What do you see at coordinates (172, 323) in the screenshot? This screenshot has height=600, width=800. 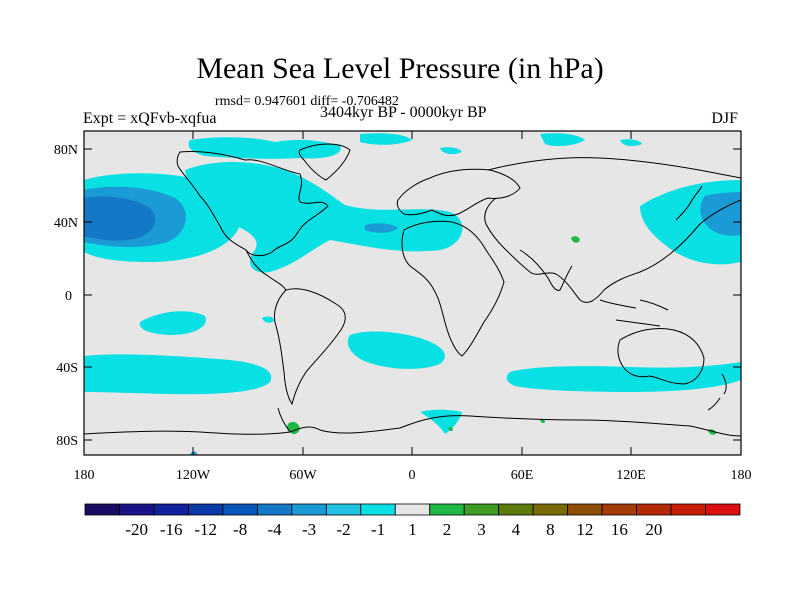 I see `anomaly-tropical-pacific` at bounding box center [172, 323].